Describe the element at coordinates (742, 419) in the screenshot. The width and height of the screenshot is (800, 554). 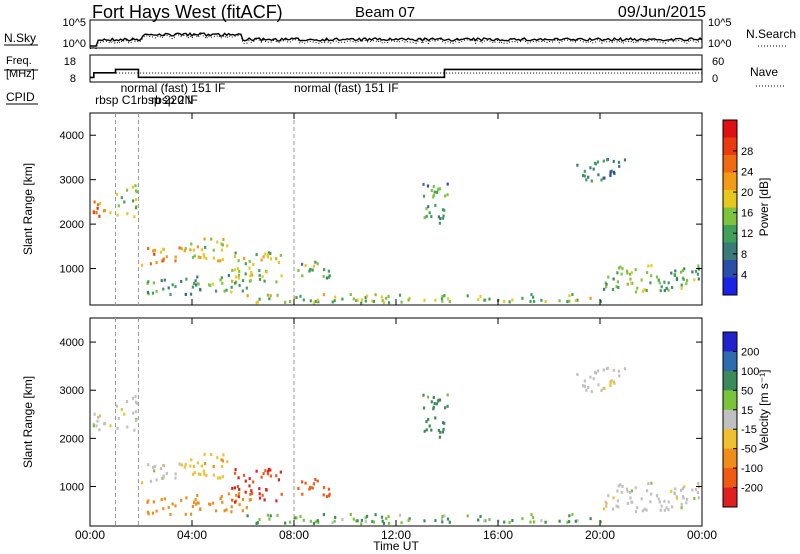
I see `velocity-colorbar: 200 100 50 15 -15 -50 -100 -200` at that location.